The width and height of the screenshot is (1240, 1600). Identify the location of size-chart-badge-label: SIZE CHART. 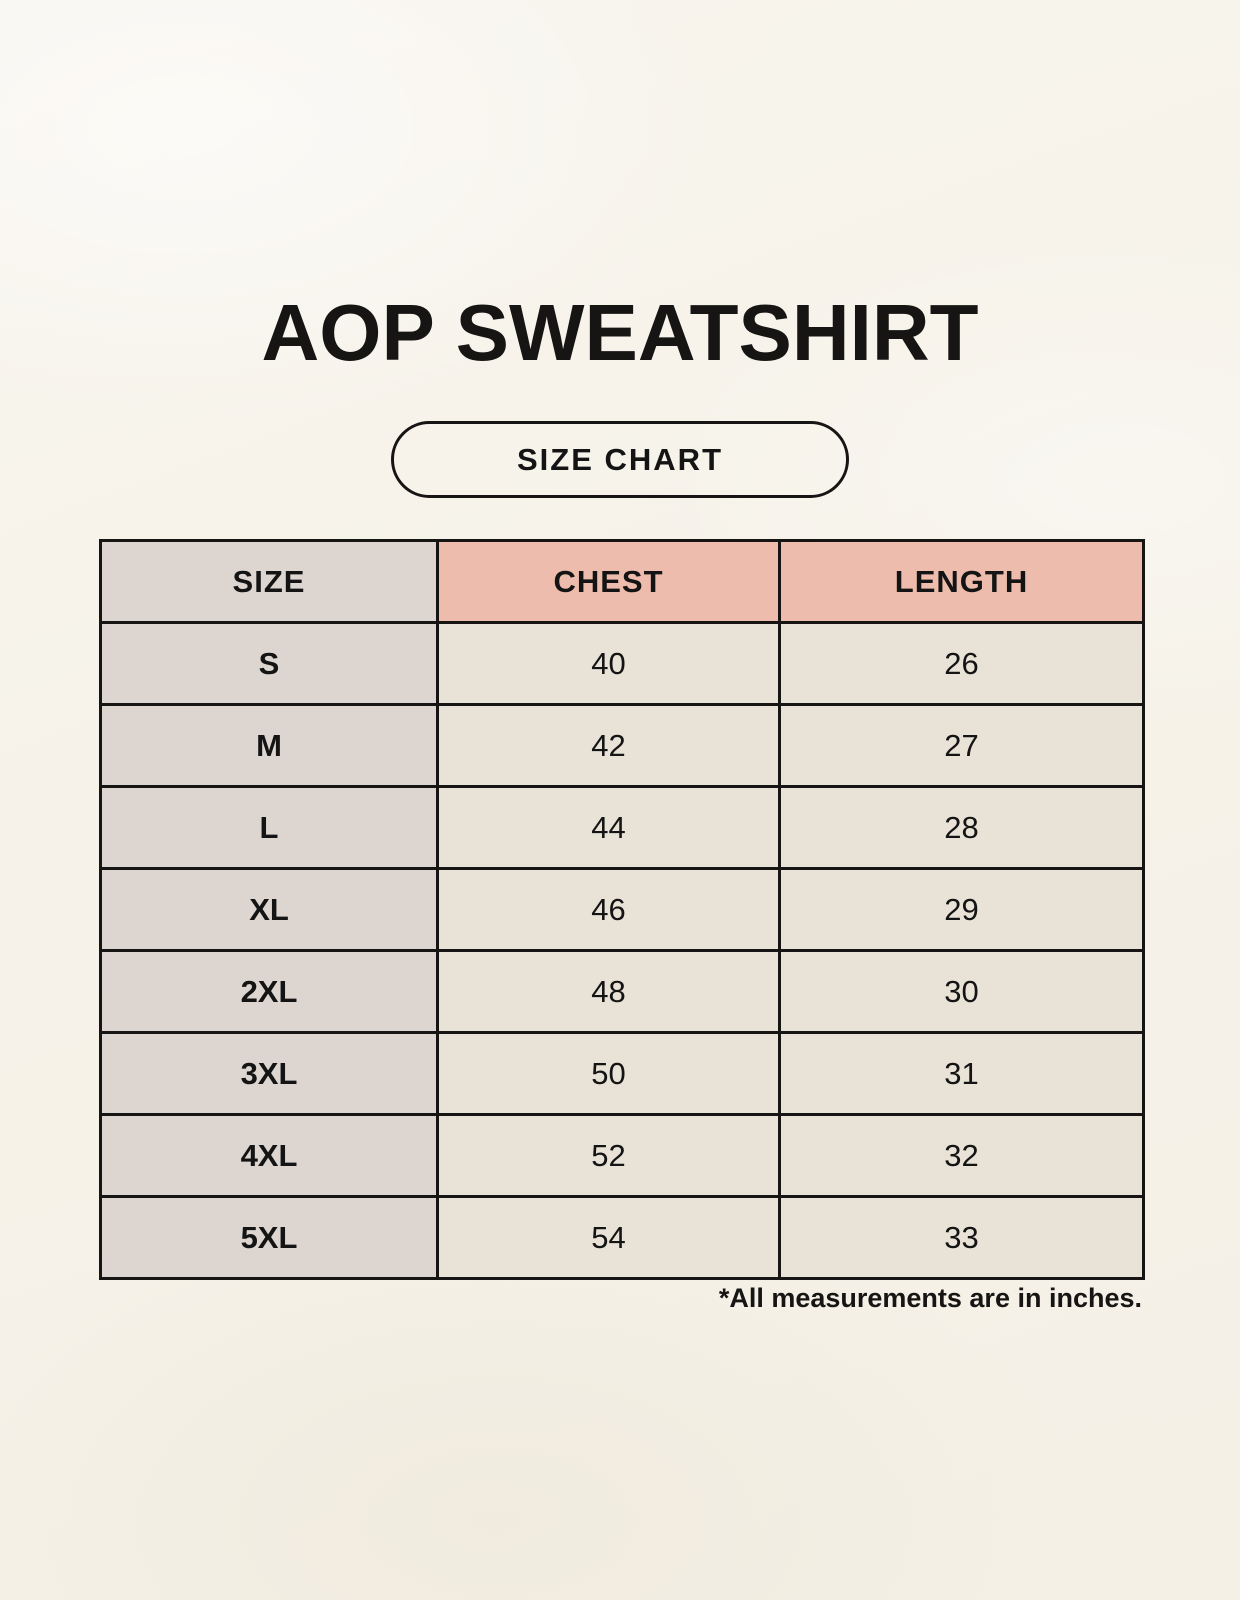
(620, 459).